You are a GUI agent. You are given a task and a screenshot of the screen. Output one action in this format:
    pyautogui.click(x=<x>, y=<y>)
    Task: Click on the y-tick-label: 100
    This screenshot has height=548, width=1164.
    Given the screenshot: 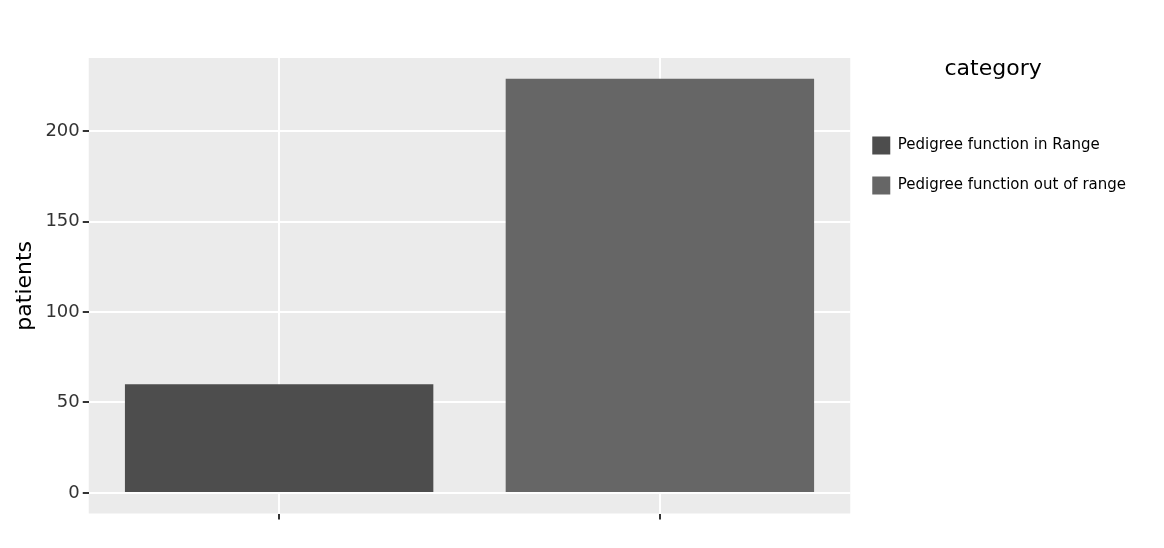 What is the action you would take?
    pyautogui.click(x=62, y=310)
    